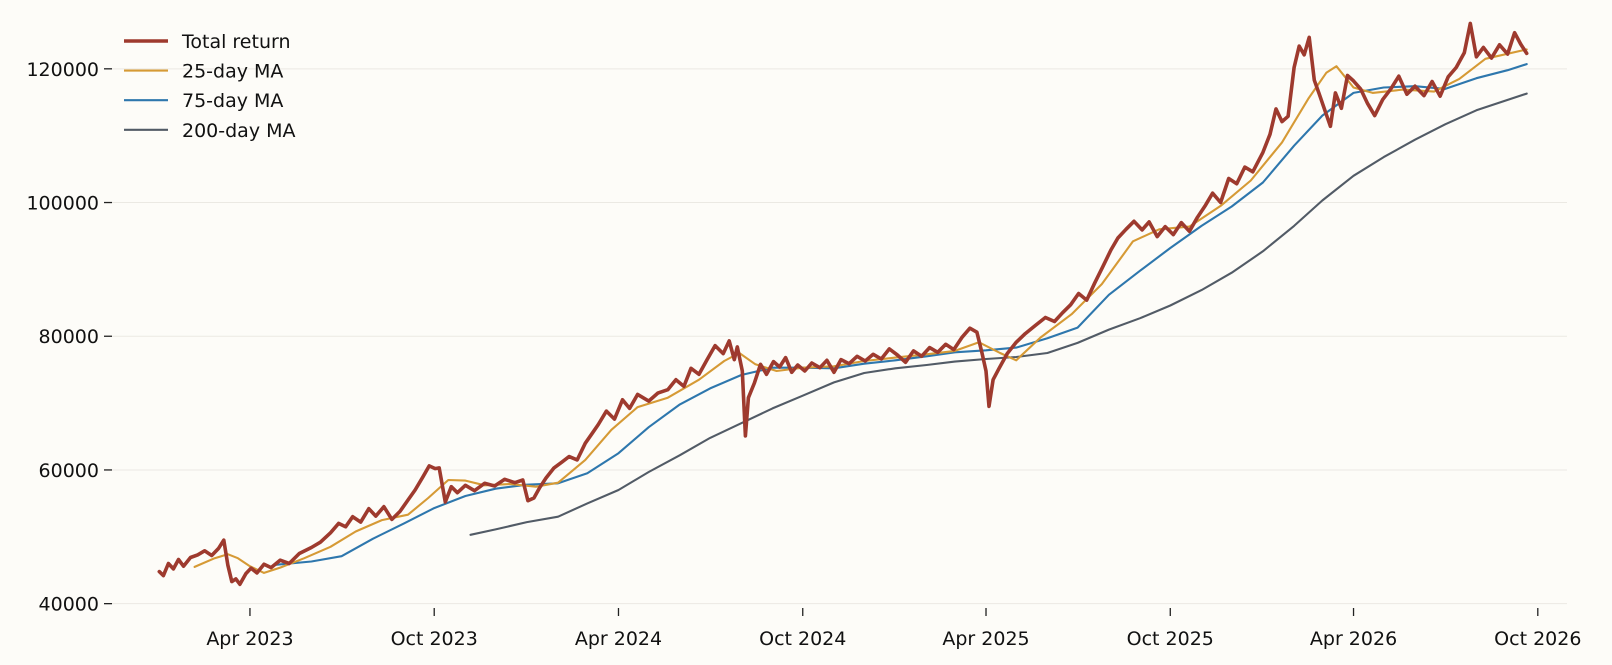  What do you see at coordinates (985, 639) in the screenshot?
I see `x-tick-label: Apr 2025` at bounding box center [985, 639].